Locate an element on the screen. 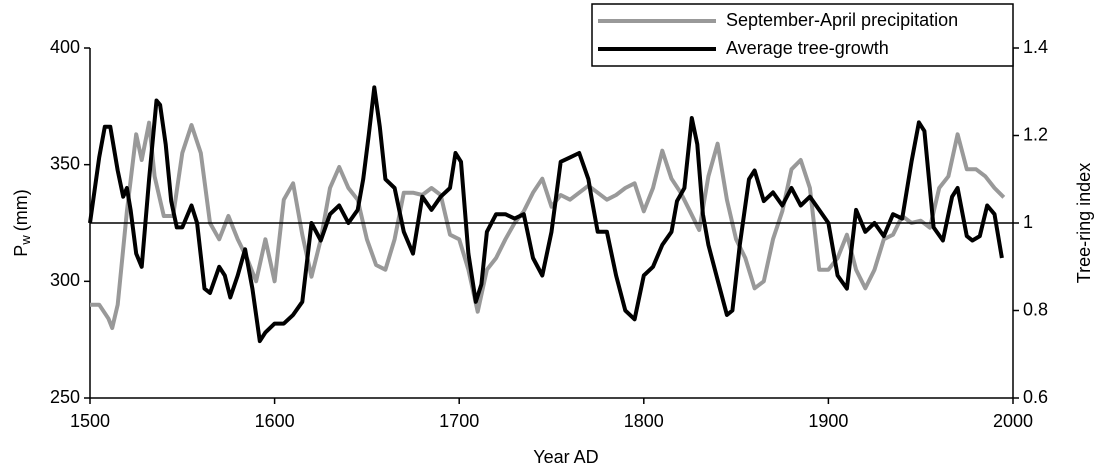  y-tick-label: 250 is located at coordinates (65, 397).